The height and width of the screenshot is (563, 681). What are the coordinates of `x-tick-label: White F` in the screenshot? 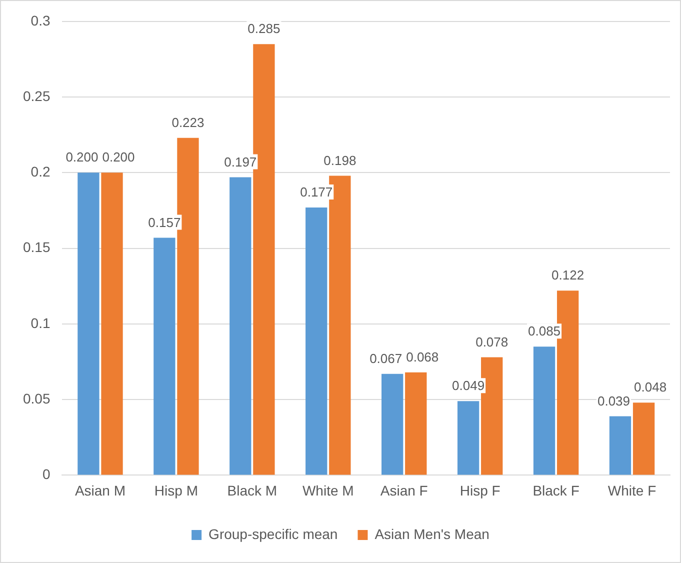 It's located at (632, 490).